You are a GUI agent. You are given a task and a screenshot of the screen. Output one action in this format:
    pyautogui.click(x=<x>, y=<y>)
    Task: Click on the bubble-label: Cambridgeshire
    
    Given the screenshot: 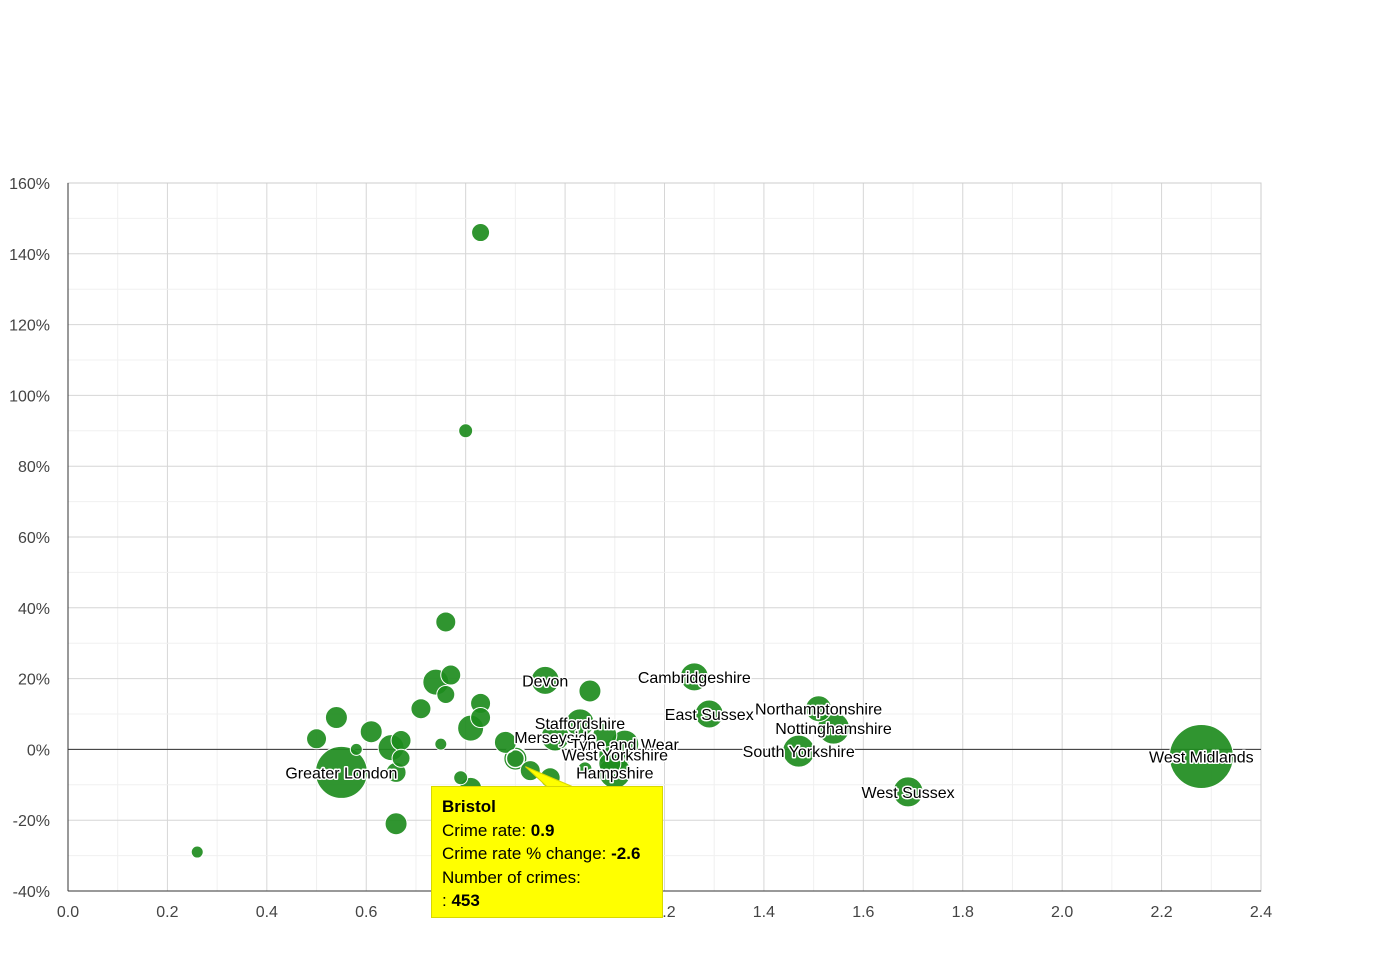 What is the action you would take?
    pyautogui.click(x=694, y=678)
    